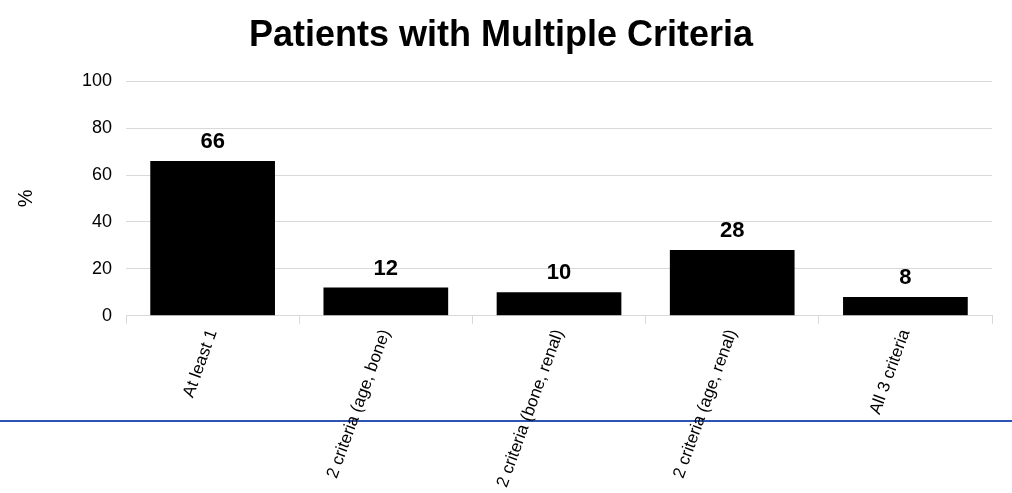 The image size is (1012, 493). Describe the element at coordinates (199, 363) in the screenshot. I see `x-tick-label: At least 1` at that location.